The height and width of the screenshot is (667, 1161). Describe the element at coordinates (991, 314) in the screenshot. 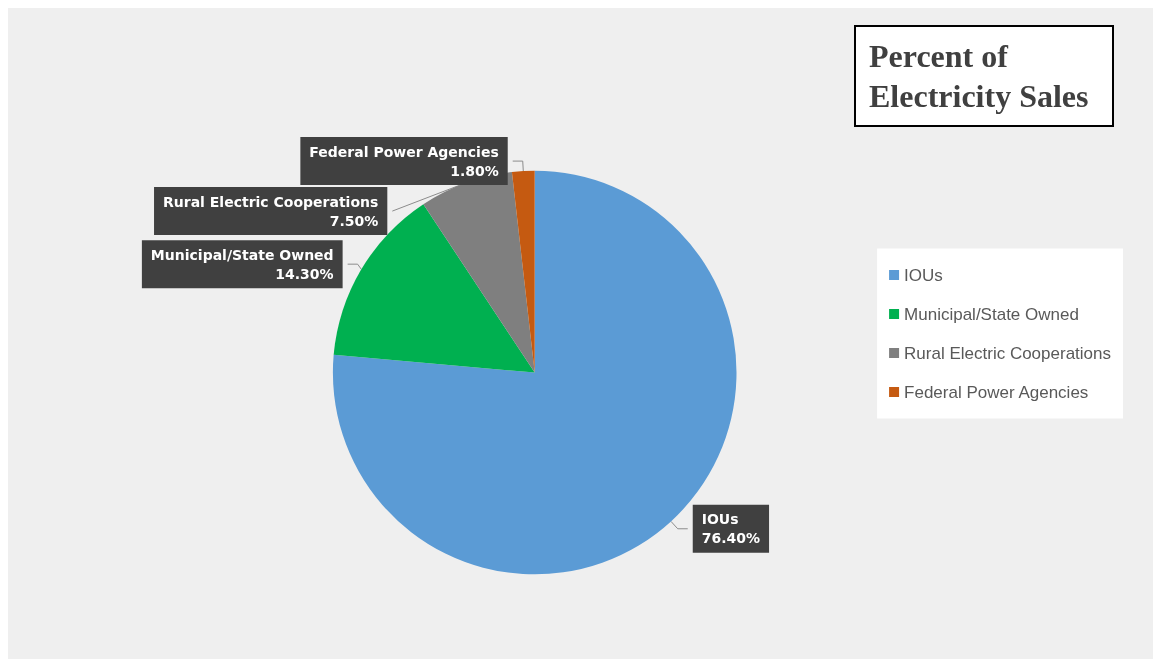

I see `legend-label: Municipal/State Owned` at that location.